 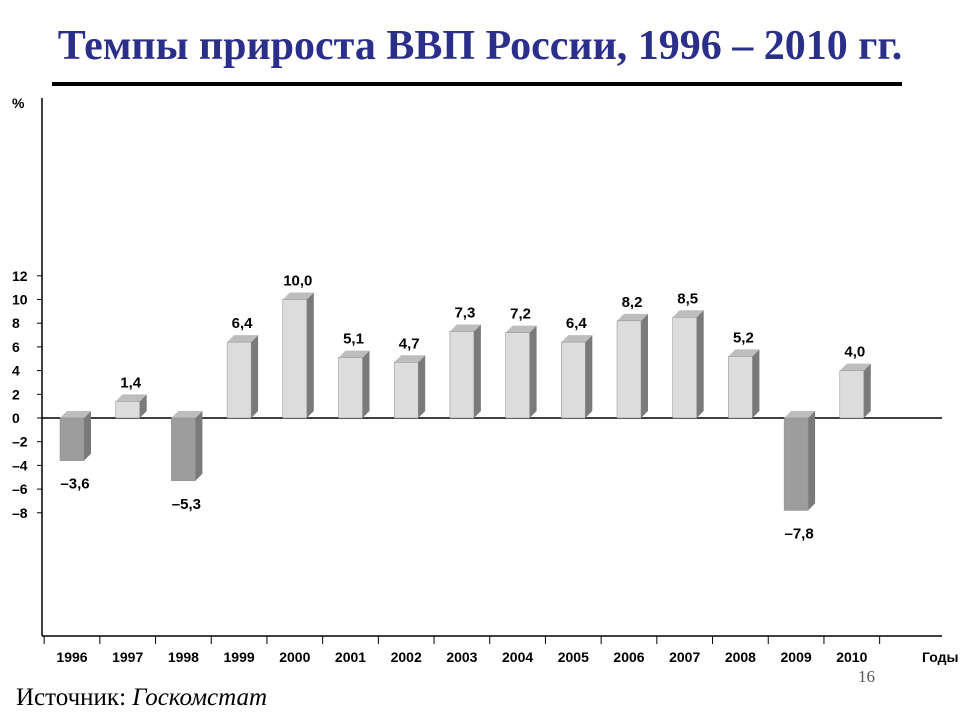 What do you see at coordinates (200, 697) in the screenshot?
I see `source-name: Госкомстат` at bounding box center [200, 697].